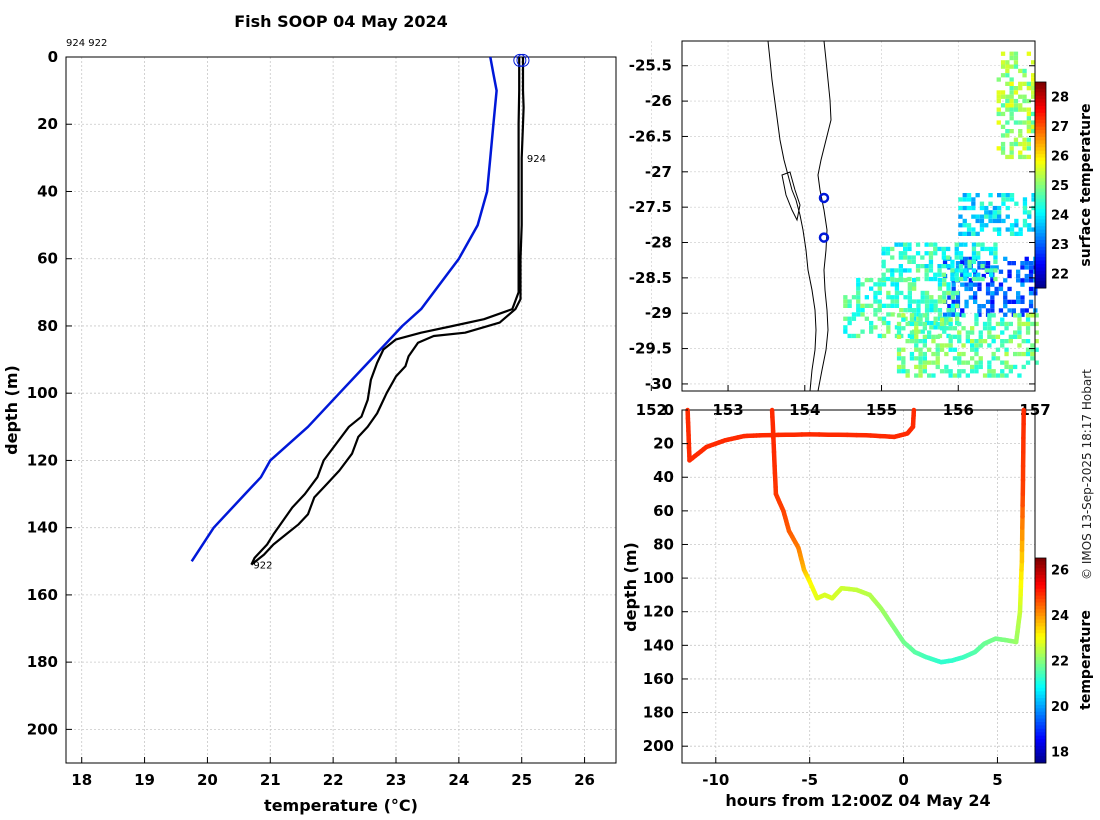 This screenshot has width=1100, height=820. I want to click on profile-end-label: 924, so click(536, 159).